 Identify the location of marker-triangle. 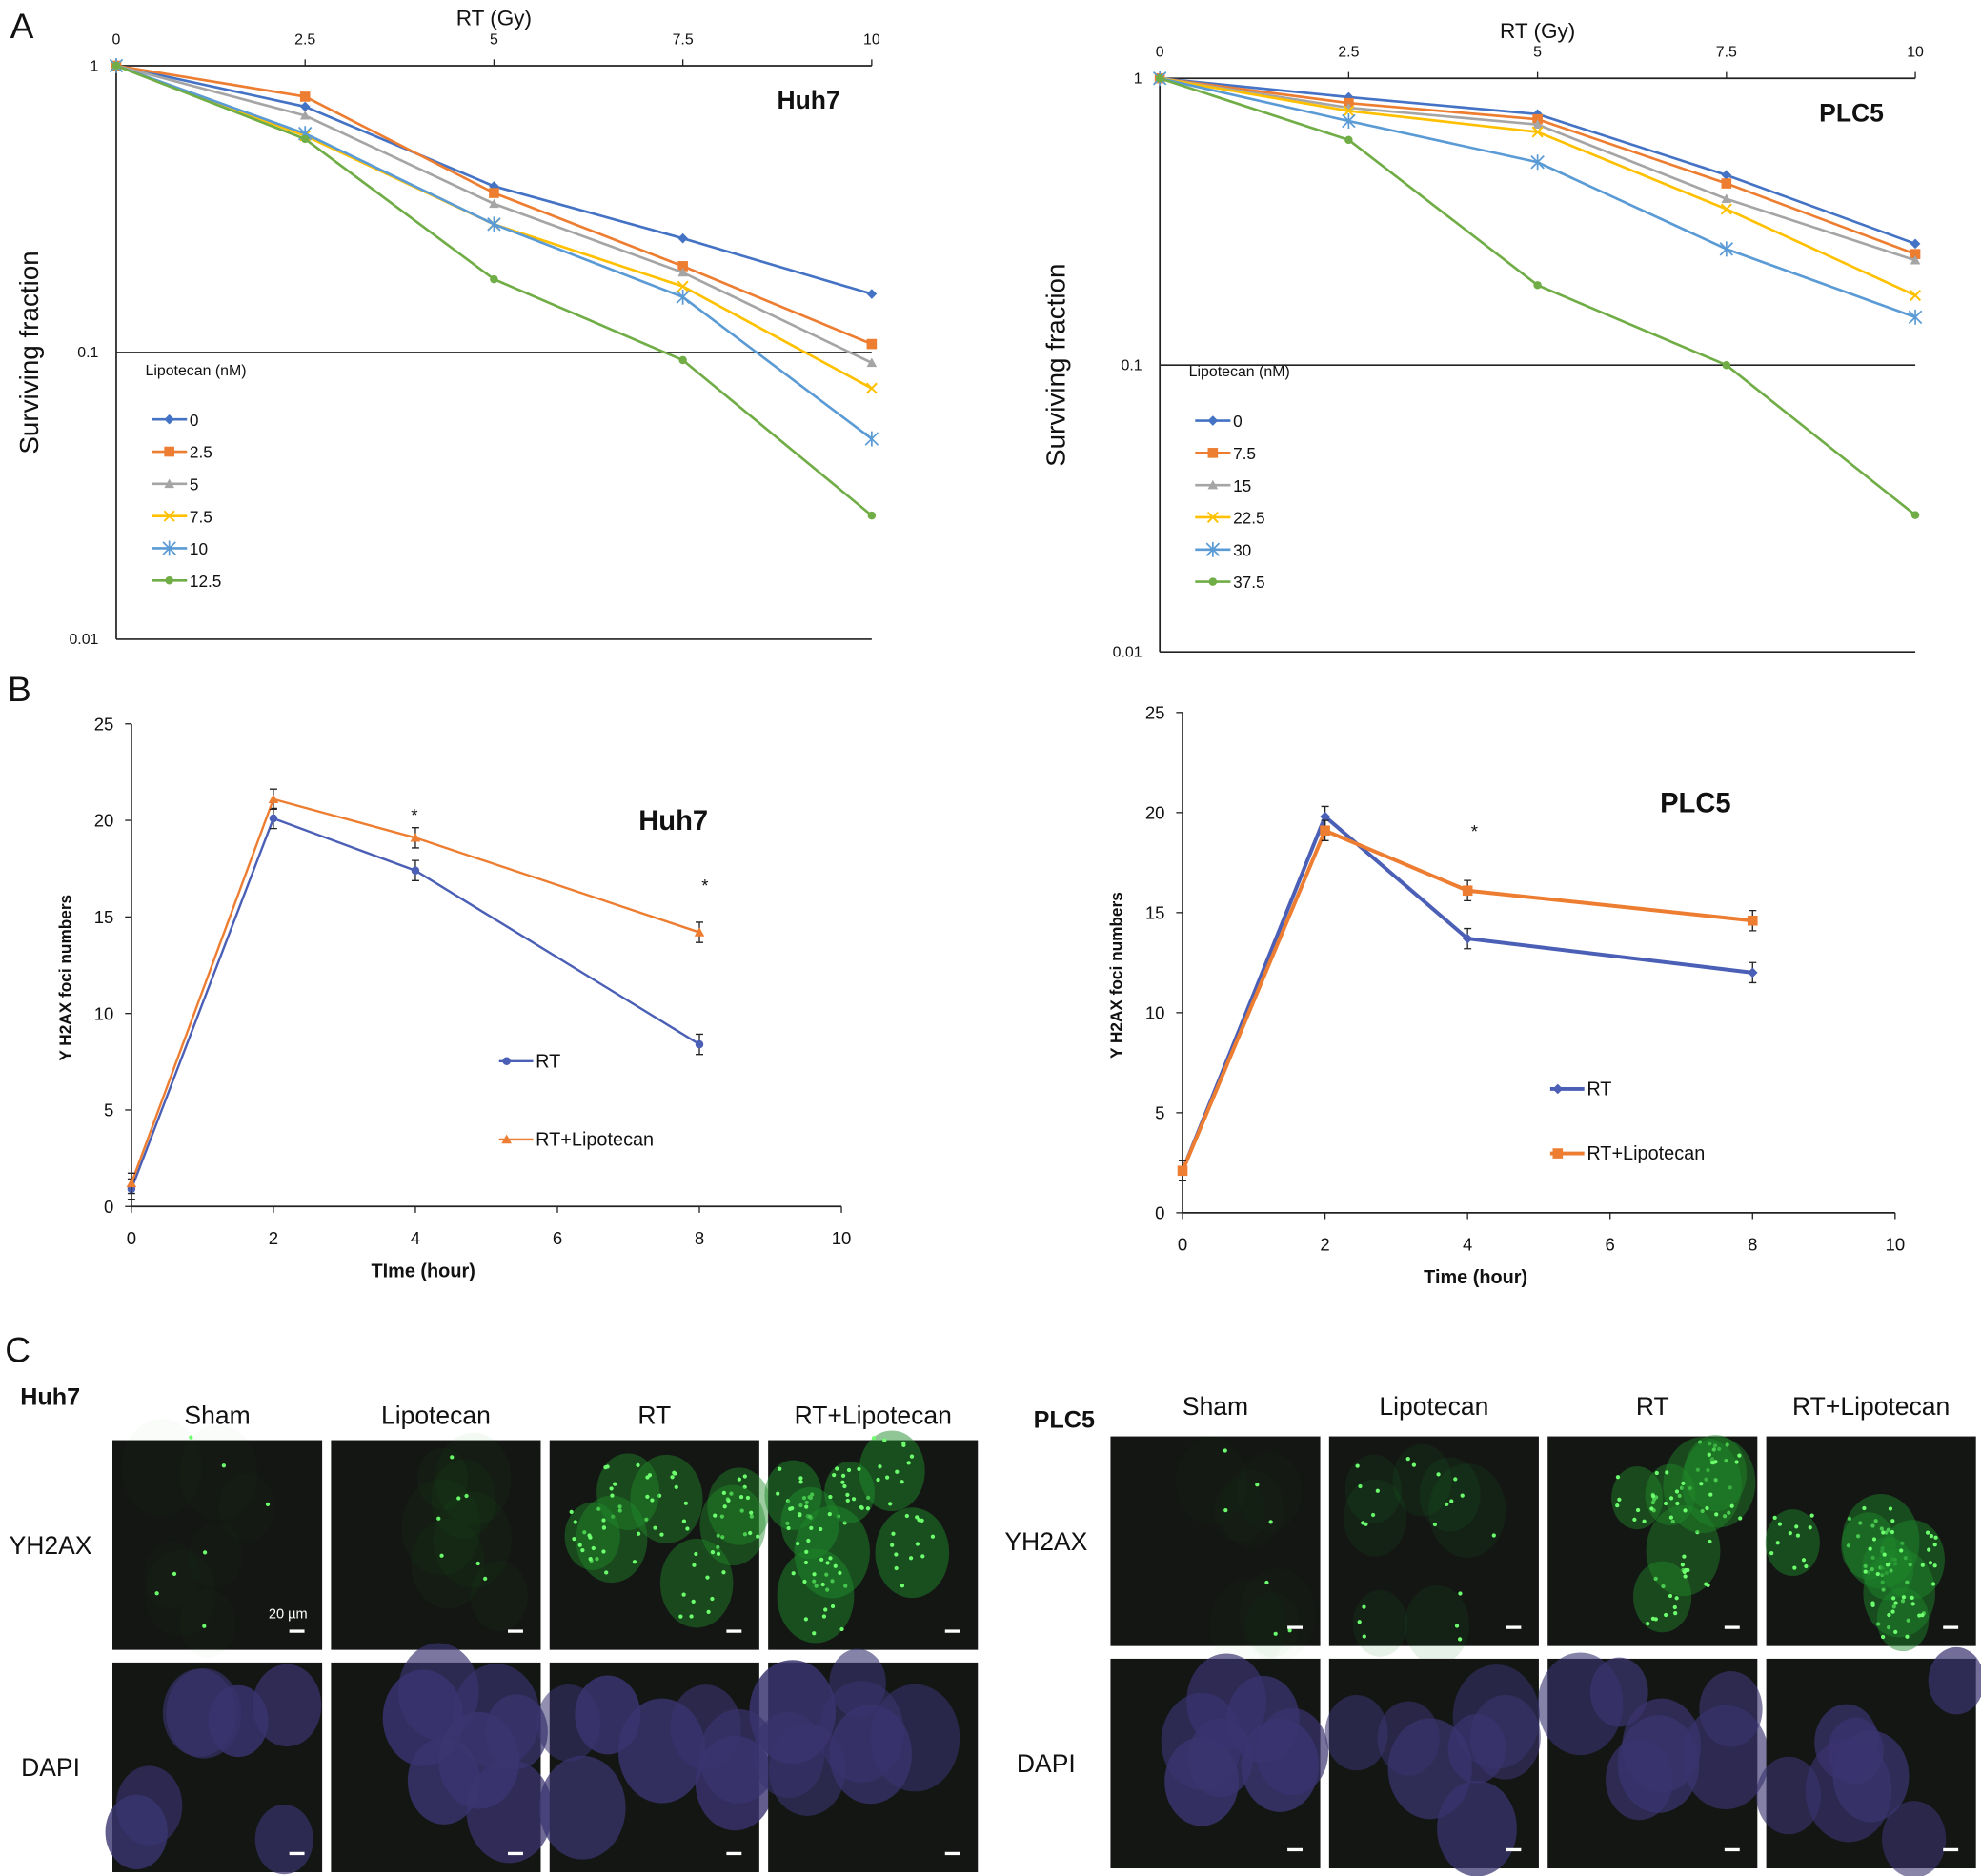
(305, 116).